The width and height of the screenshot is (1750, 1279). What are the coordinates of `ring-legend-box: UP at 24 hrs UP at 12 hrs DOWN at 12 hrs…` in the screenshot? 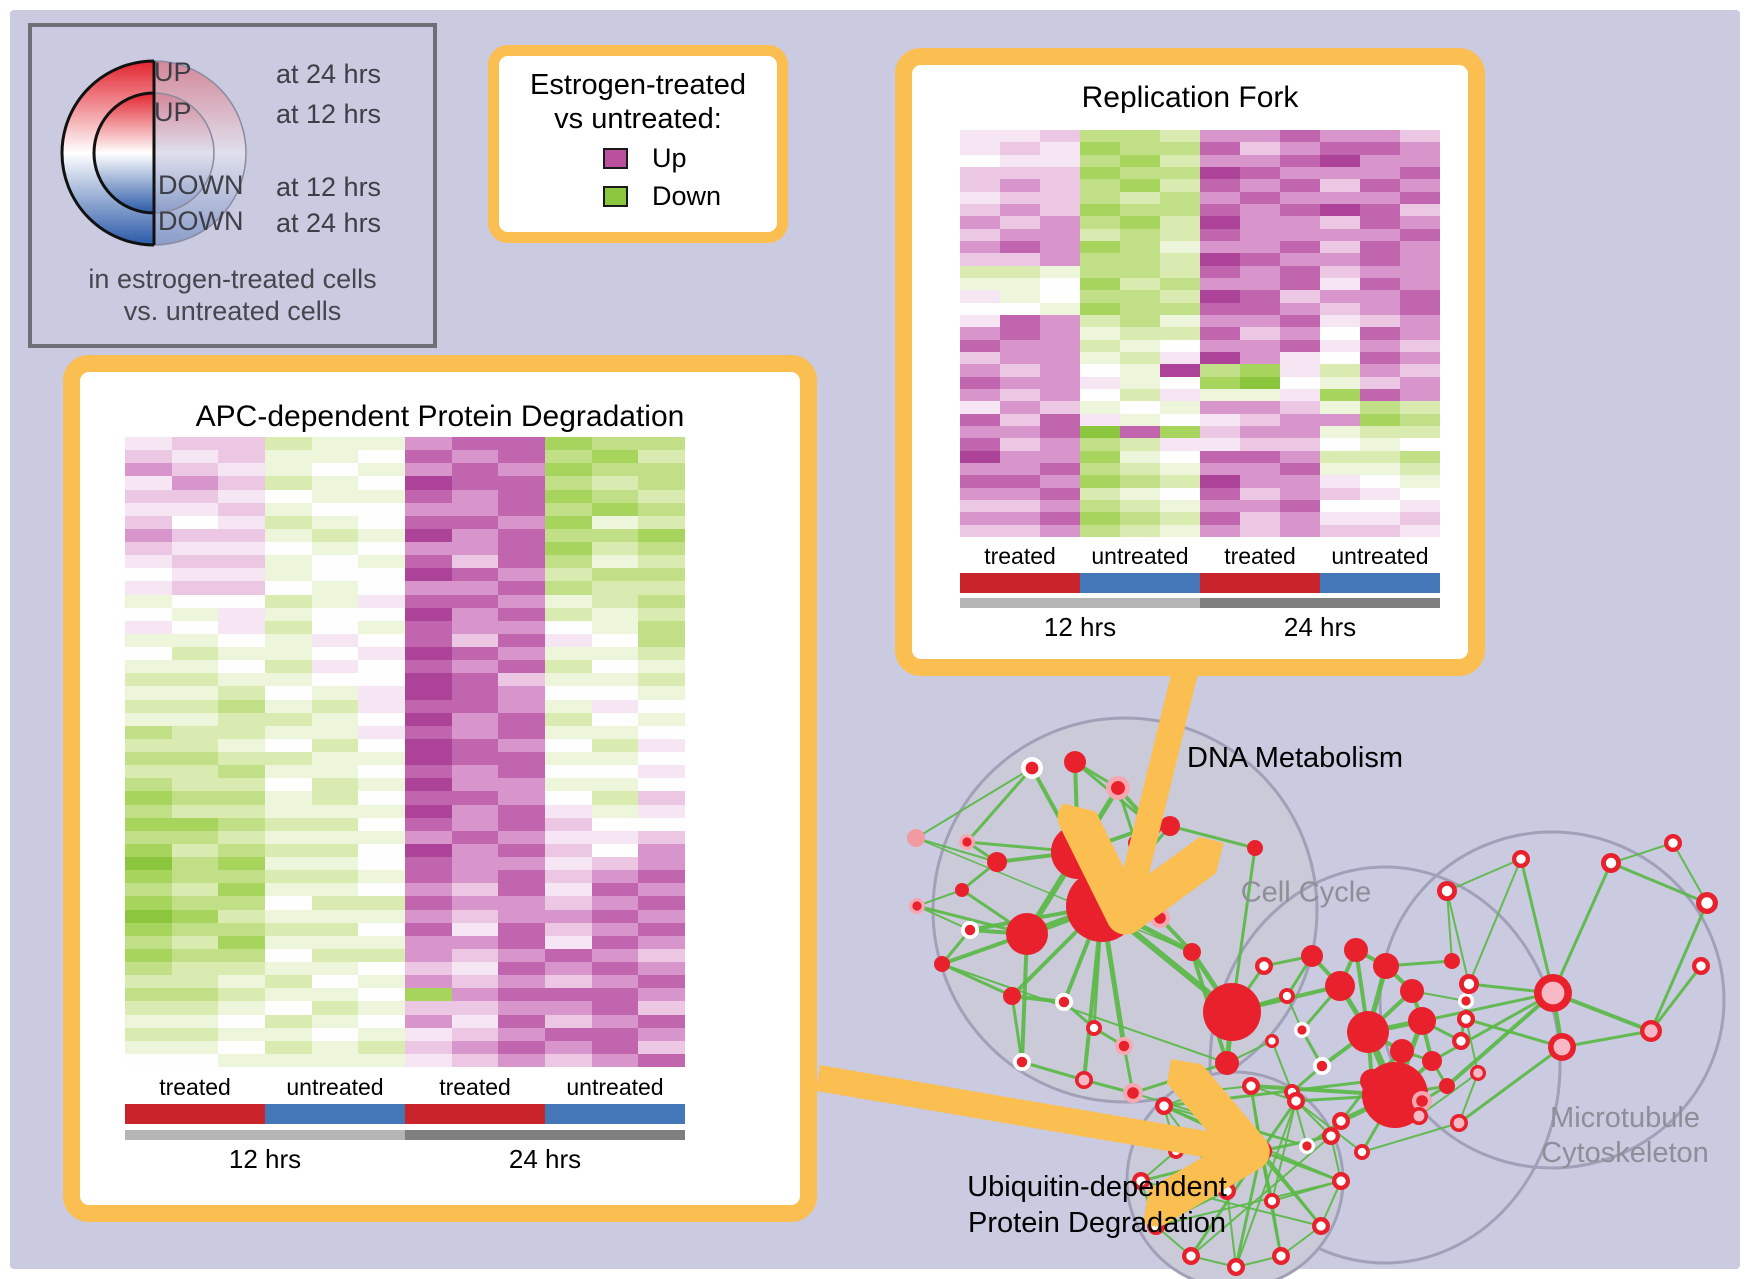 It's located at (232, 185).